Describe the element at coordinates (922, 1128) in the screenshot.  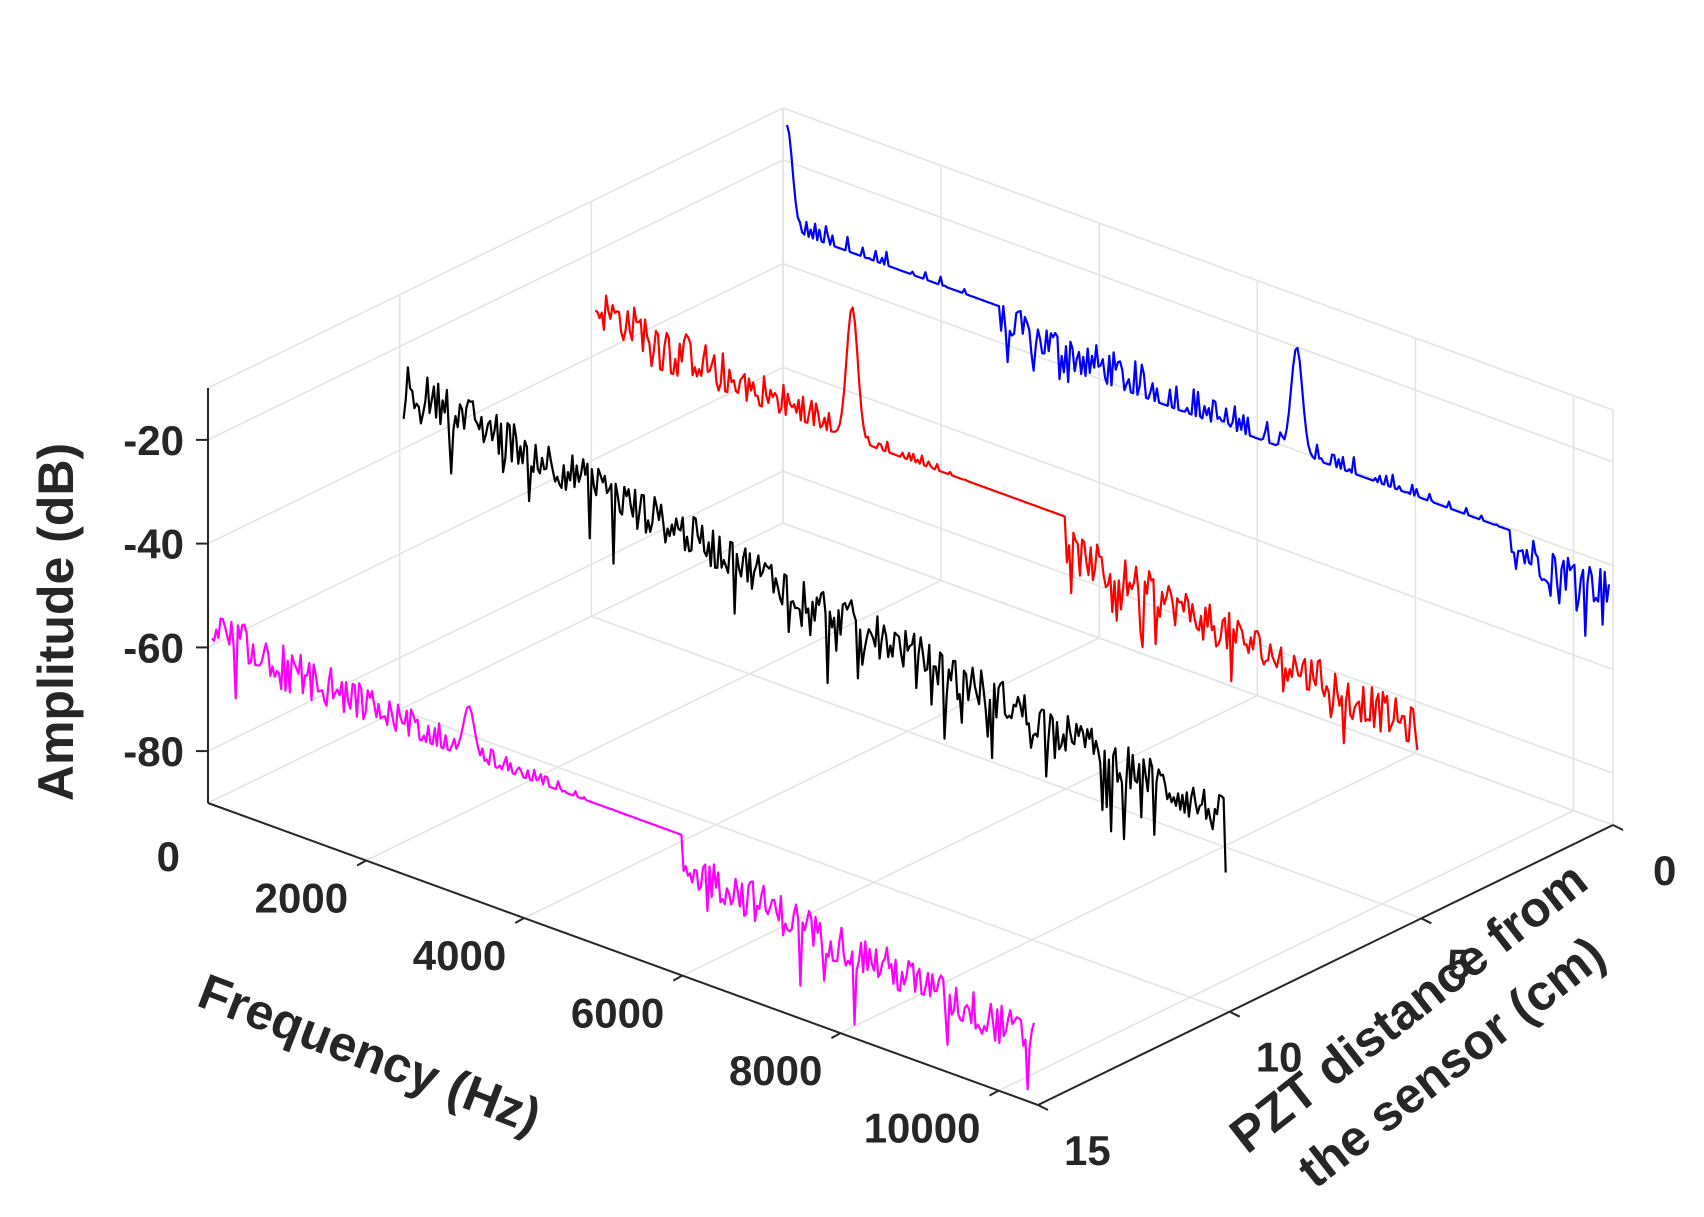
I see `x-tick-label-4: 10000` at that location.